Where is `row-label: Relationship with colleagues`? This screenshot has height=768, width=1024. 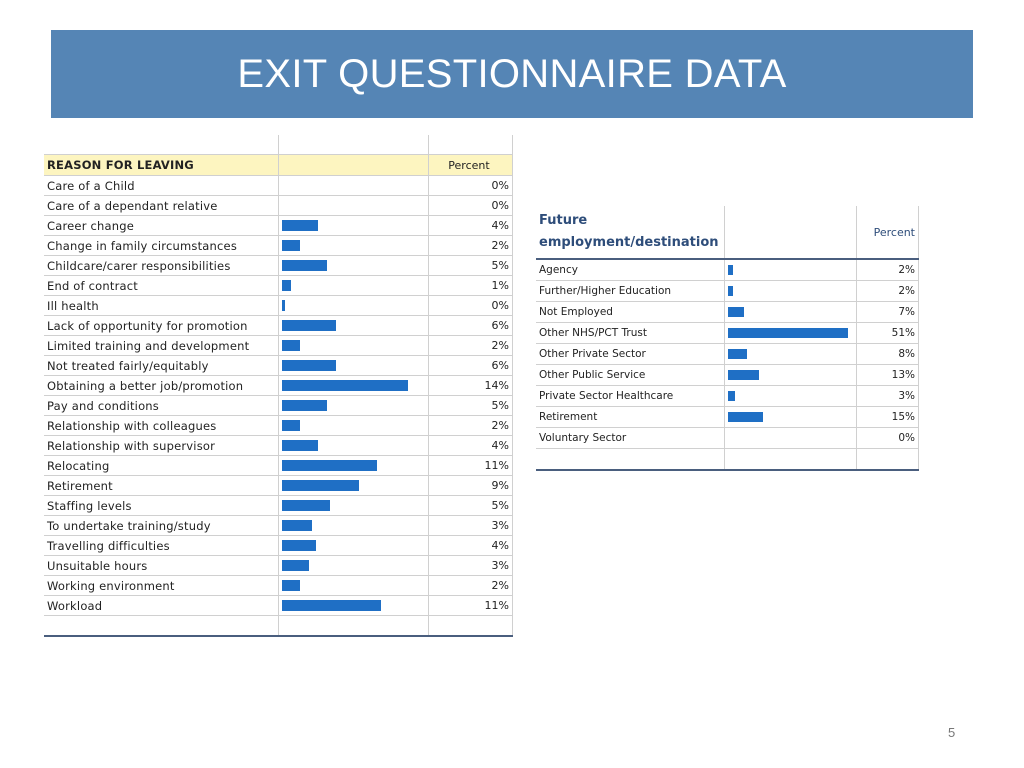
row-label: Relationship with colleagues is located at coordinates (161, 425).